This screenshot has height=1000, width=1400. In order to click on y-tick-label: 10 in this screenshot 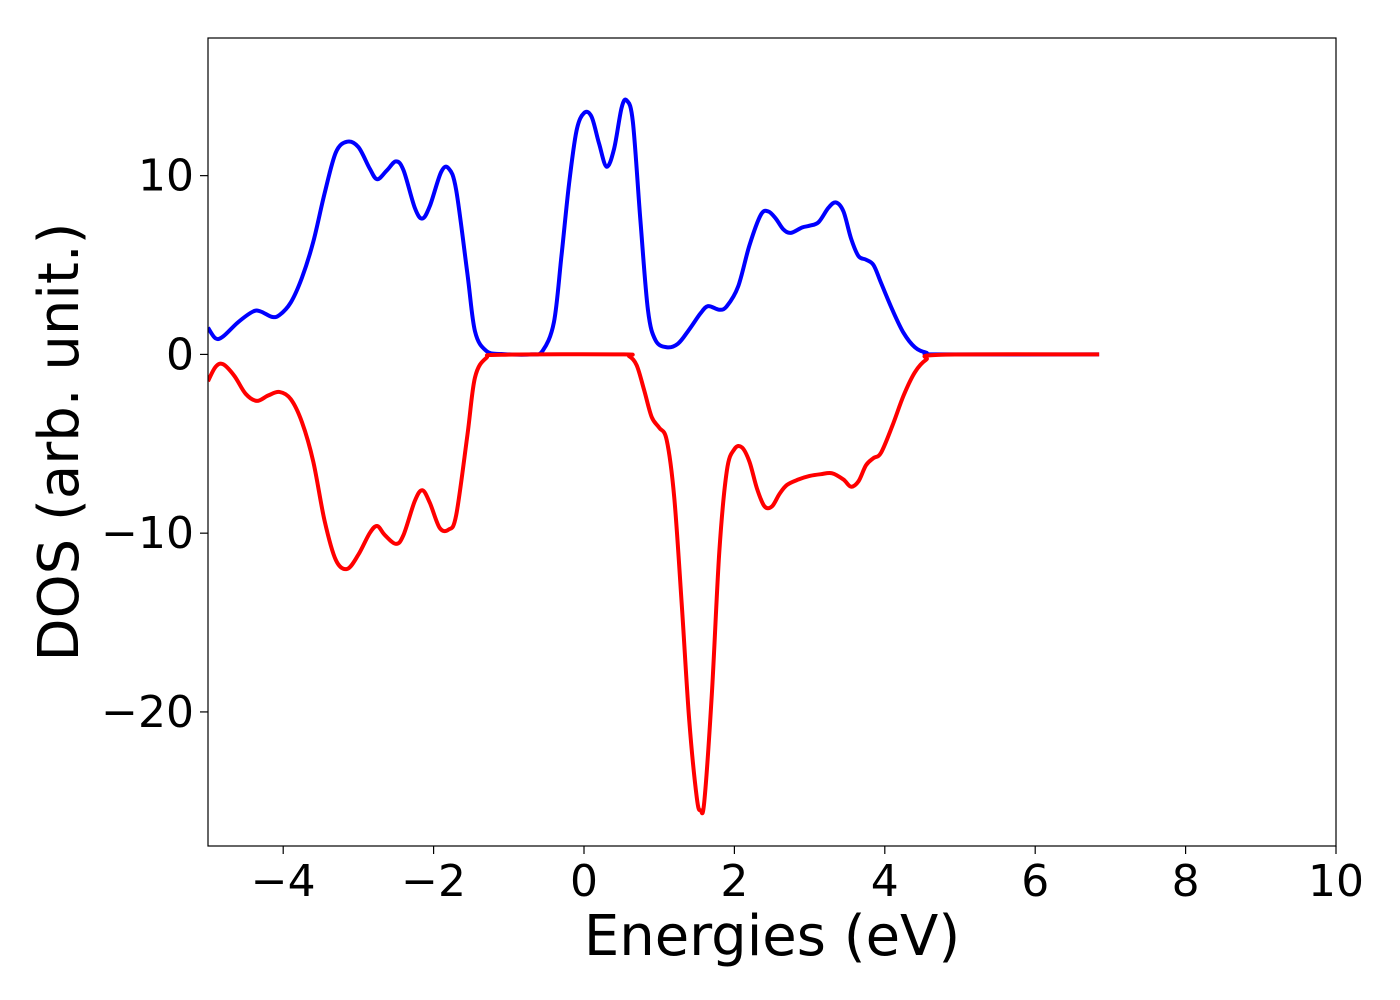, I will do `click(166, 176)`.